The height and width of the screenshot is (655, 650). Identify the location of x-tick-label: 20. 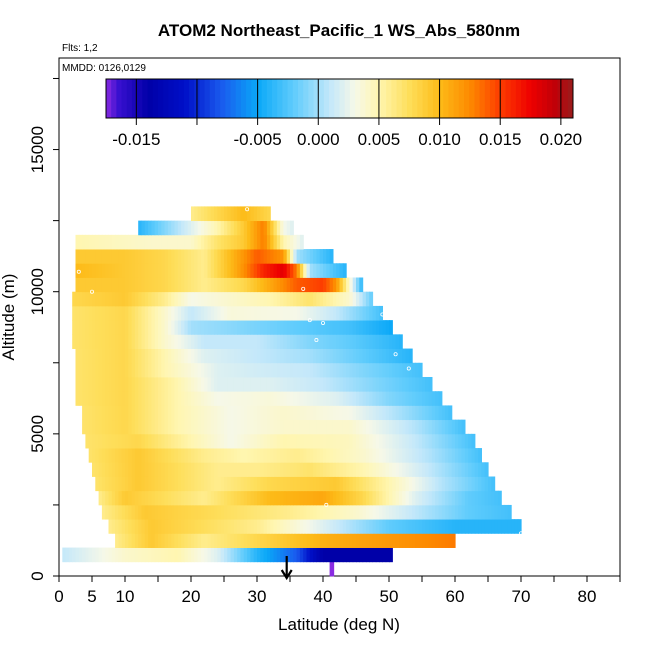
(191, 596).